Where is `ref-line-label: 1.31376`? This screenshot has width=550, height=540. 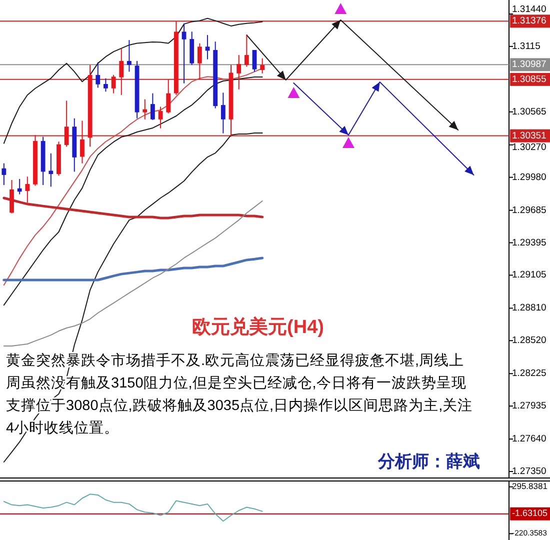 ref-line-label: 1.31376 is located at coordinates (529, 21).